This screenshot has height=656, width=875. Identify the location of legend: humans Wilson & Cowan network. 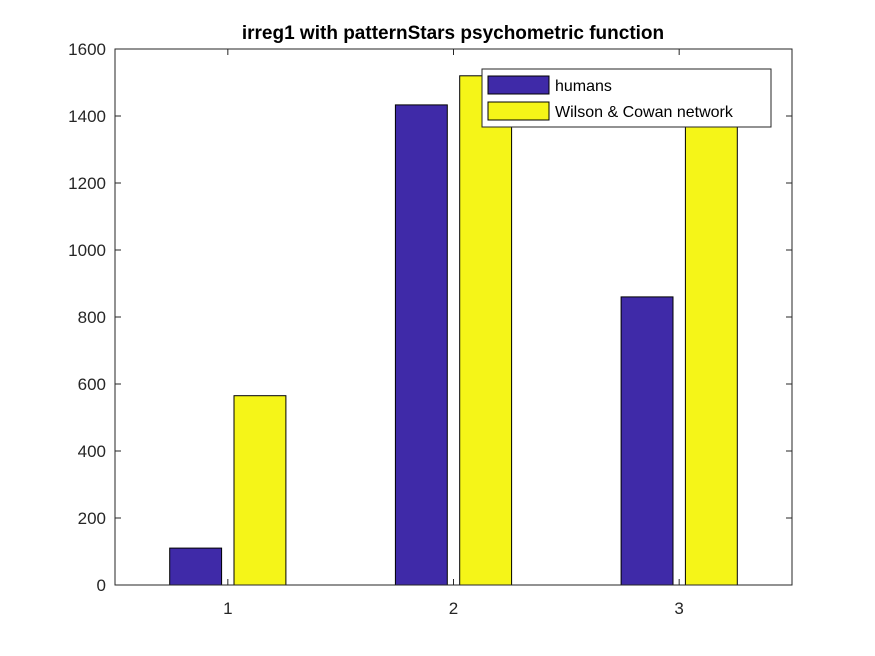
(626, 98).